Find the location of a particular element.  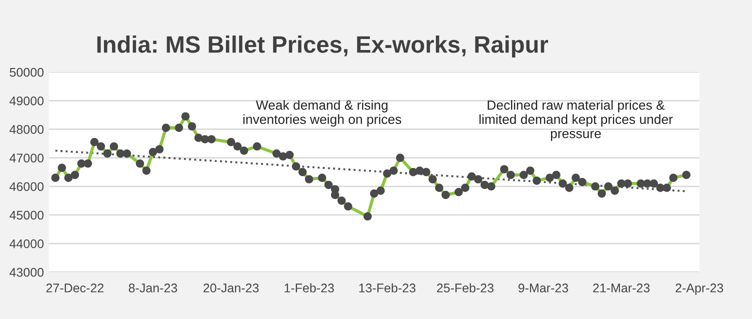

x-tick-label: 8-Jan-23 is located at coordinates (153, 288).